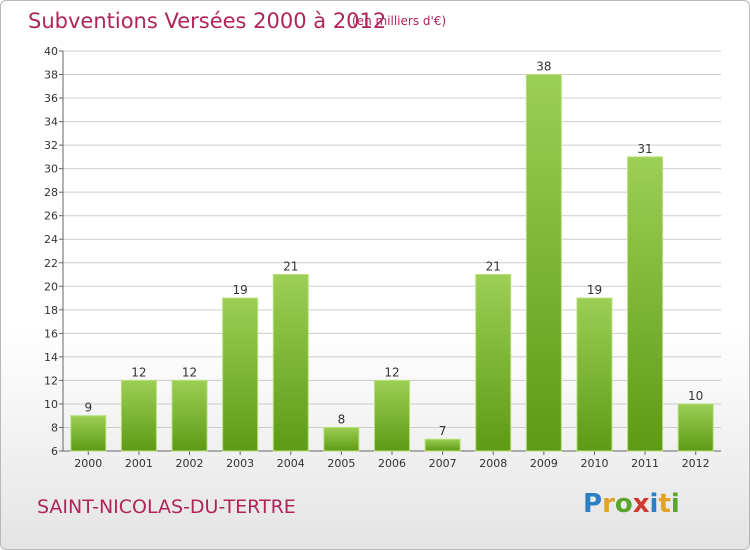 This screenshot has width=750, height=550. What do you see at coordinates (51, 122) in the screenshot?
I see `y-tick-label: 34` at bounding box center [51, 122].